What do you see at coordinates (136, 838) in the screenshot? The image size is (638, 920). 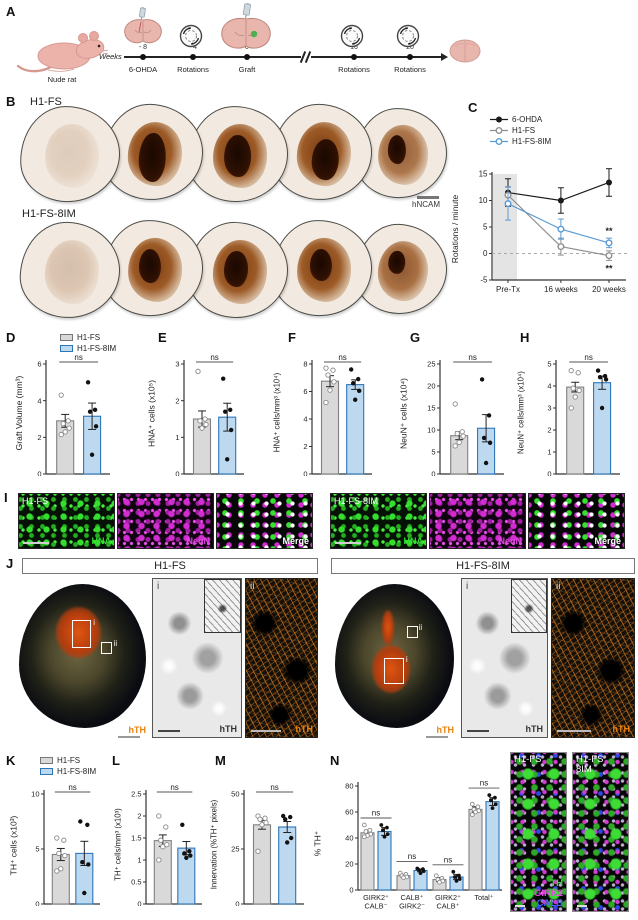 I see `svg-text: 1.5` at bounding box center [136, 838].